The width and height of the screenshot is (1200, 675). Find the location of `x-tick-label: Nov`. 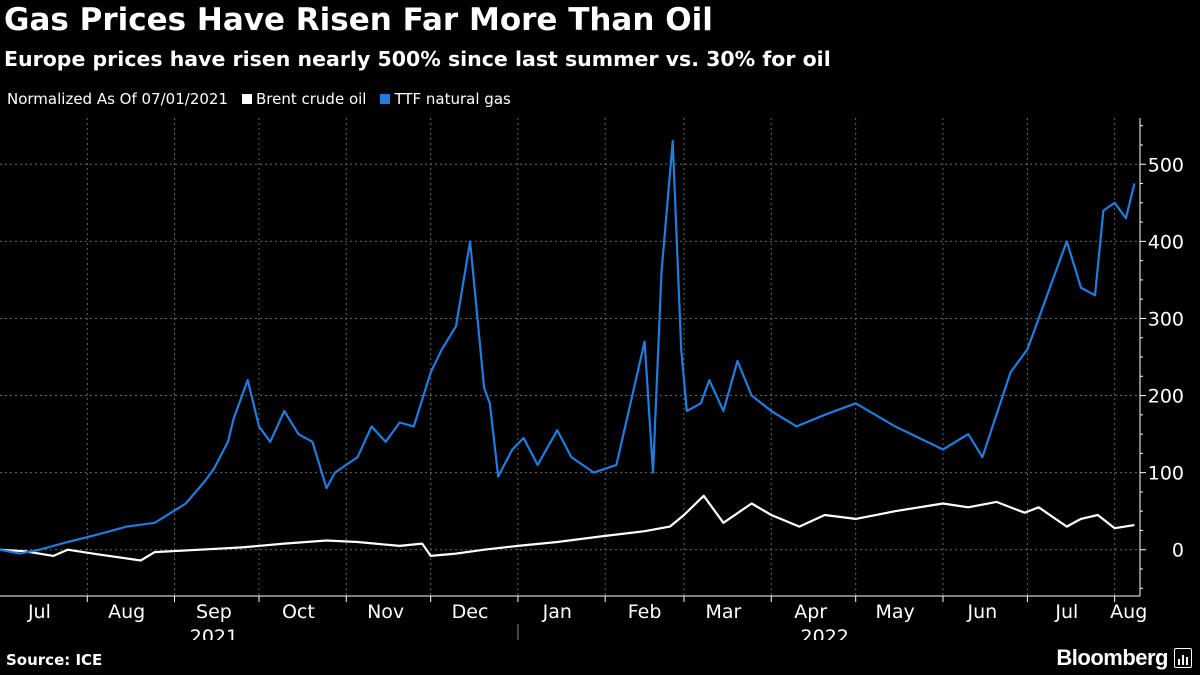

x-tick-label: Nov is located at coordinates (385, 612).